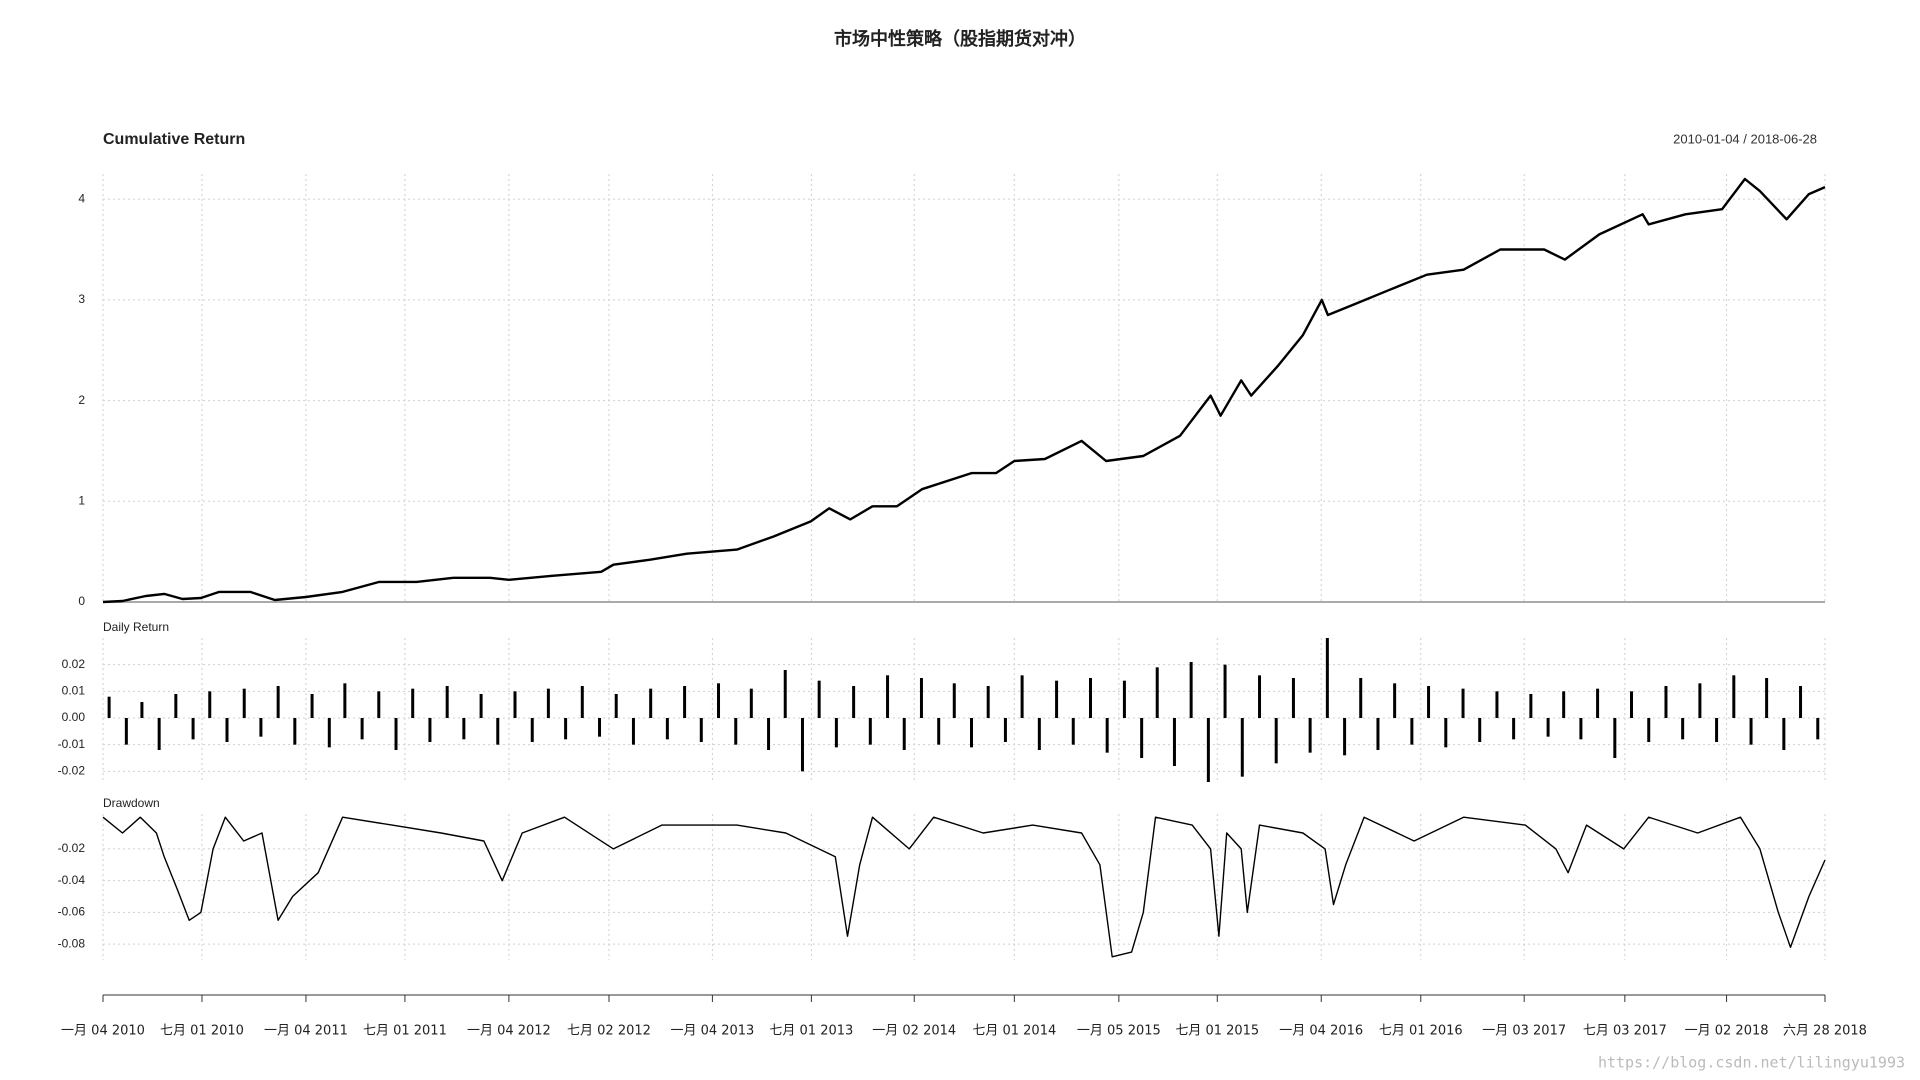 Image resolution: width=1920 pixels, height=1080 pixels. What do you see at coordinates (1751, 1063) in the screenshot?
I see `watermark: https://blog.csdn.net/lilingyu1993` at bounding box center [1751, 1063].